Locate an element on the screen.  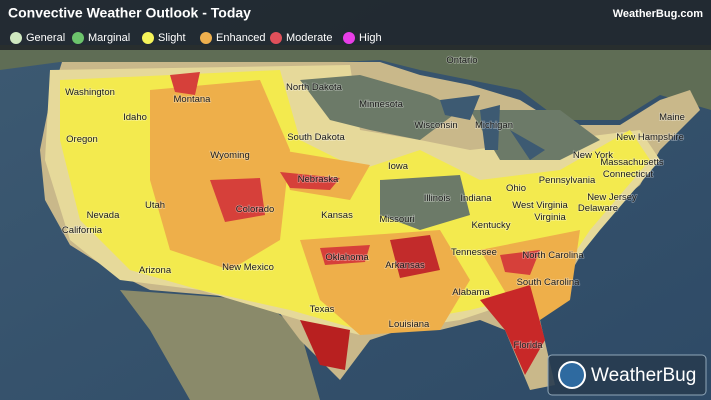
state-label: Idaho is located at coordinates (135, 117).